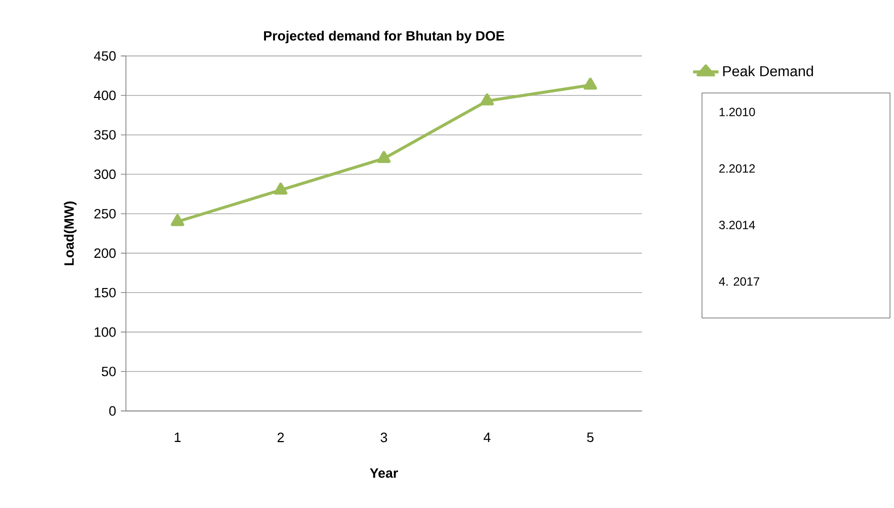  What do you see at coordinates (487, 437) in the screenshot?
I see `x-tick-label: 4` at bounding box center [487, 437].